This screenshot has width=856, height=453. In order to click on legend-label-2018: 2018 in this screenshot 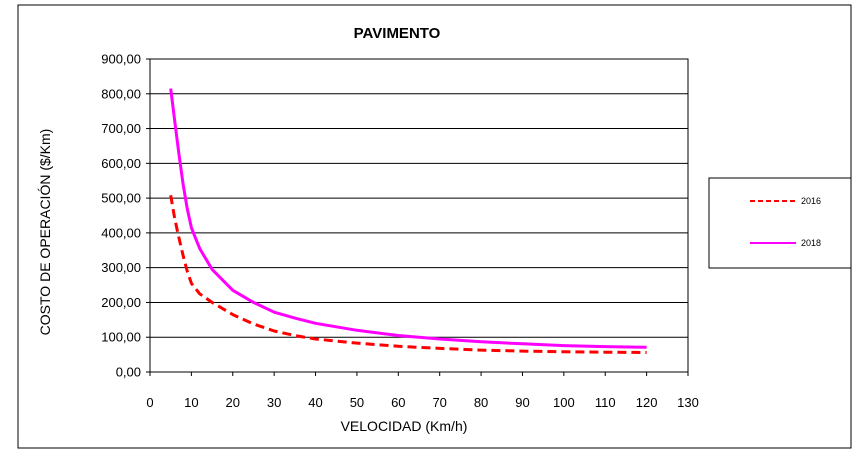, I will do `click(811, 243)`.